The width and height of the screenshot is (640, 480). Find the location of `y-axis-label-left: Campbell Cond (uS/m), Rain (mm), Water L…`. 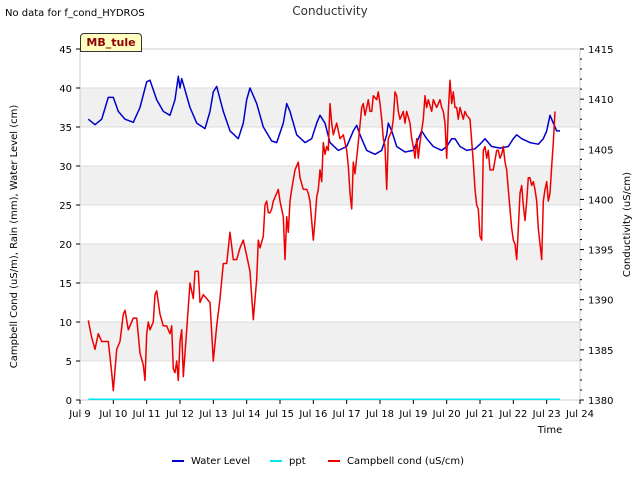

y-axis-label-left: Campbell Cond (uS/m), Rain (mm), Water L… is located at coordinates (14, 237).